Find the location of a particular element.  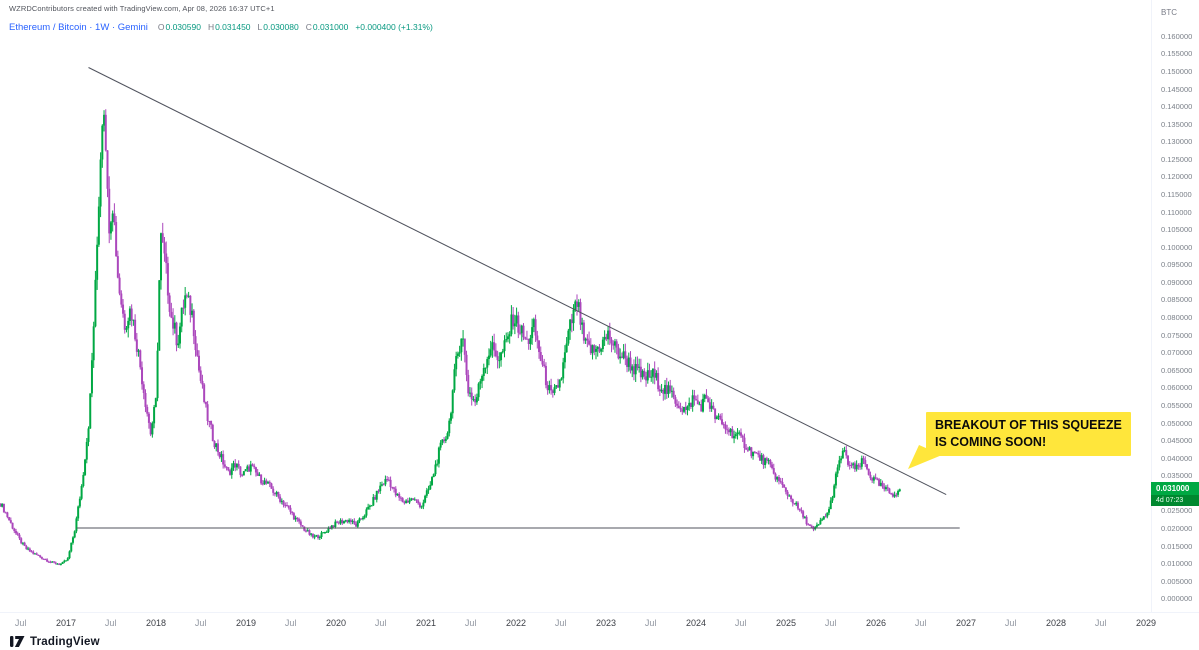

price-axis-label: 0.065000 is located at coordinates (1177, 370).